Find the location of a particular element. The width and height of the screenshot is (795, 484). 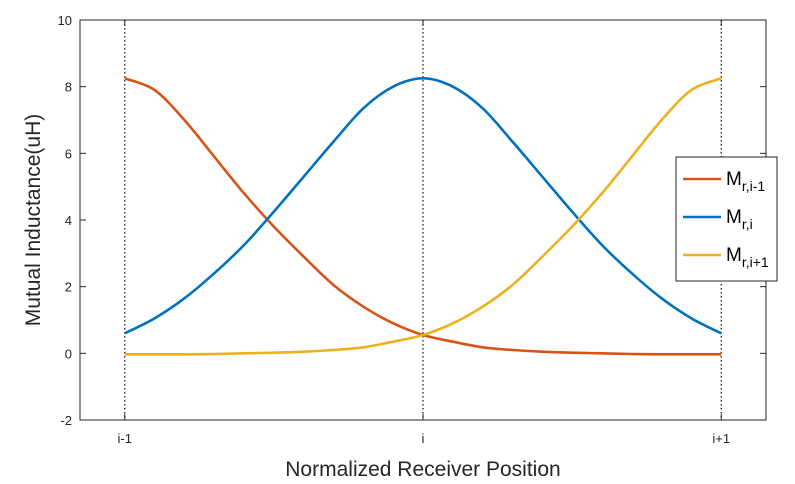

y-tick-label: 4 is located at coordinates (68, 220).